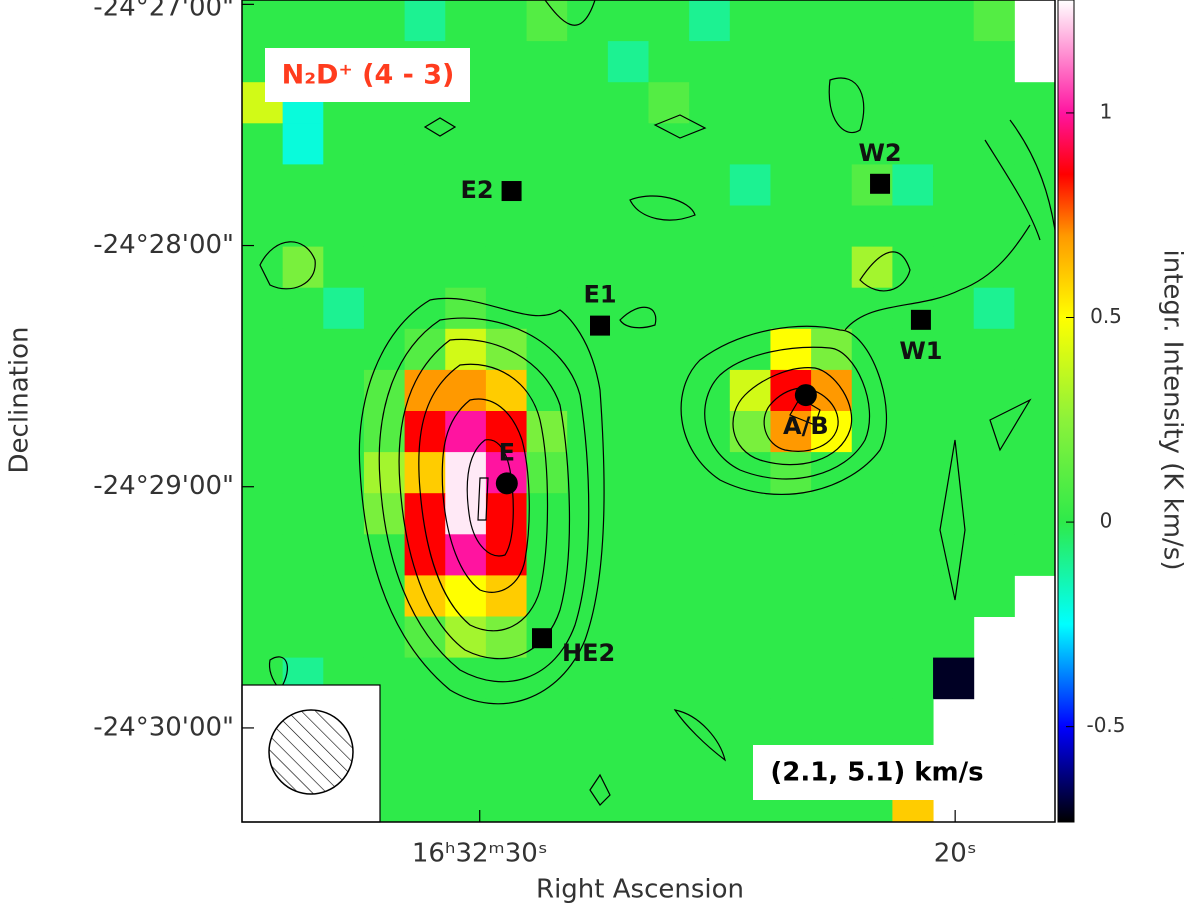 Image resolution: width=1200 pixels, height=918 pixels. What do you see at coordinates (588, 653) in the screenshot?
I see `source-label: HE2` at bounding box center [588, 653].